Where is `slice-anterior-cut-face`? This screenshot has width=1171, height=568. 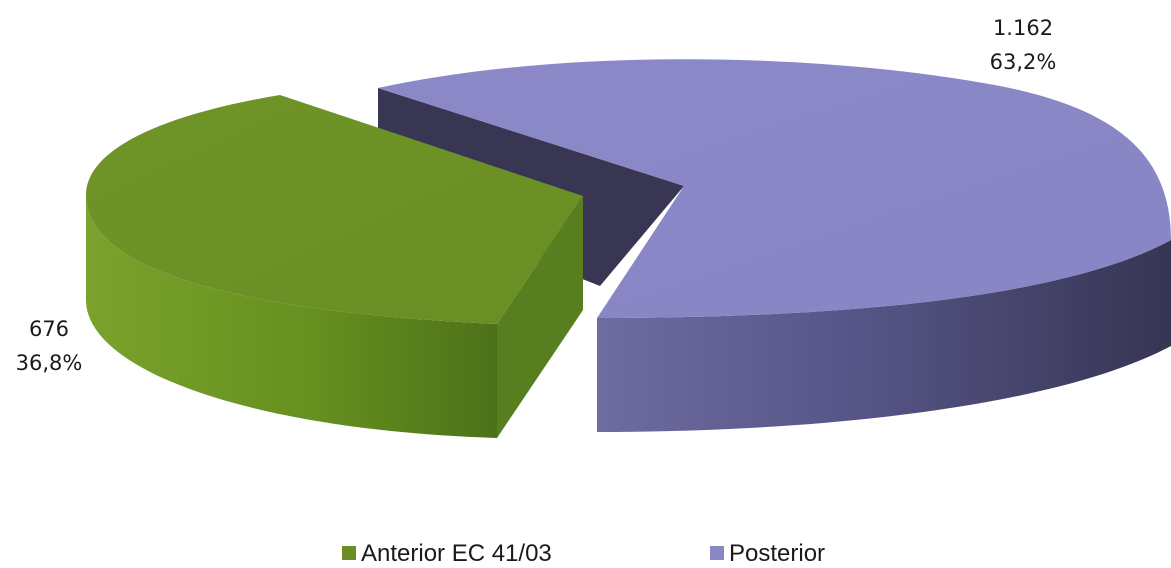
slice-anterior-cut-face is located at coordinates (540, 317).